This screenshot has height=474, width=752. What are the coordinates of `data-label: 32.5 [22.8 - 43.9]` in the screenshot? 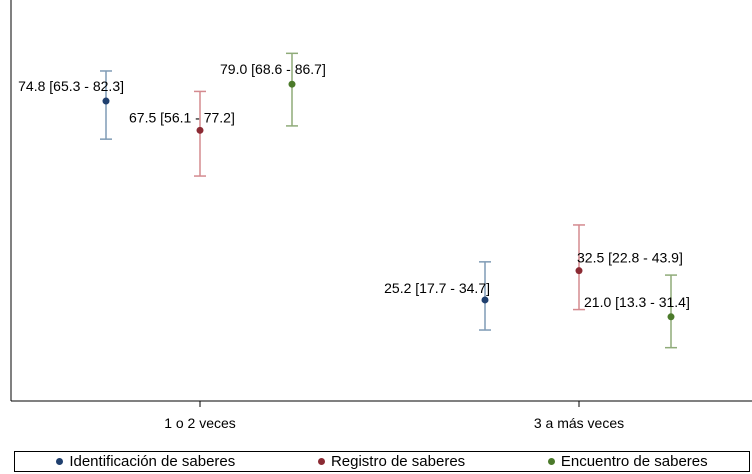 It's located at (630, 258).